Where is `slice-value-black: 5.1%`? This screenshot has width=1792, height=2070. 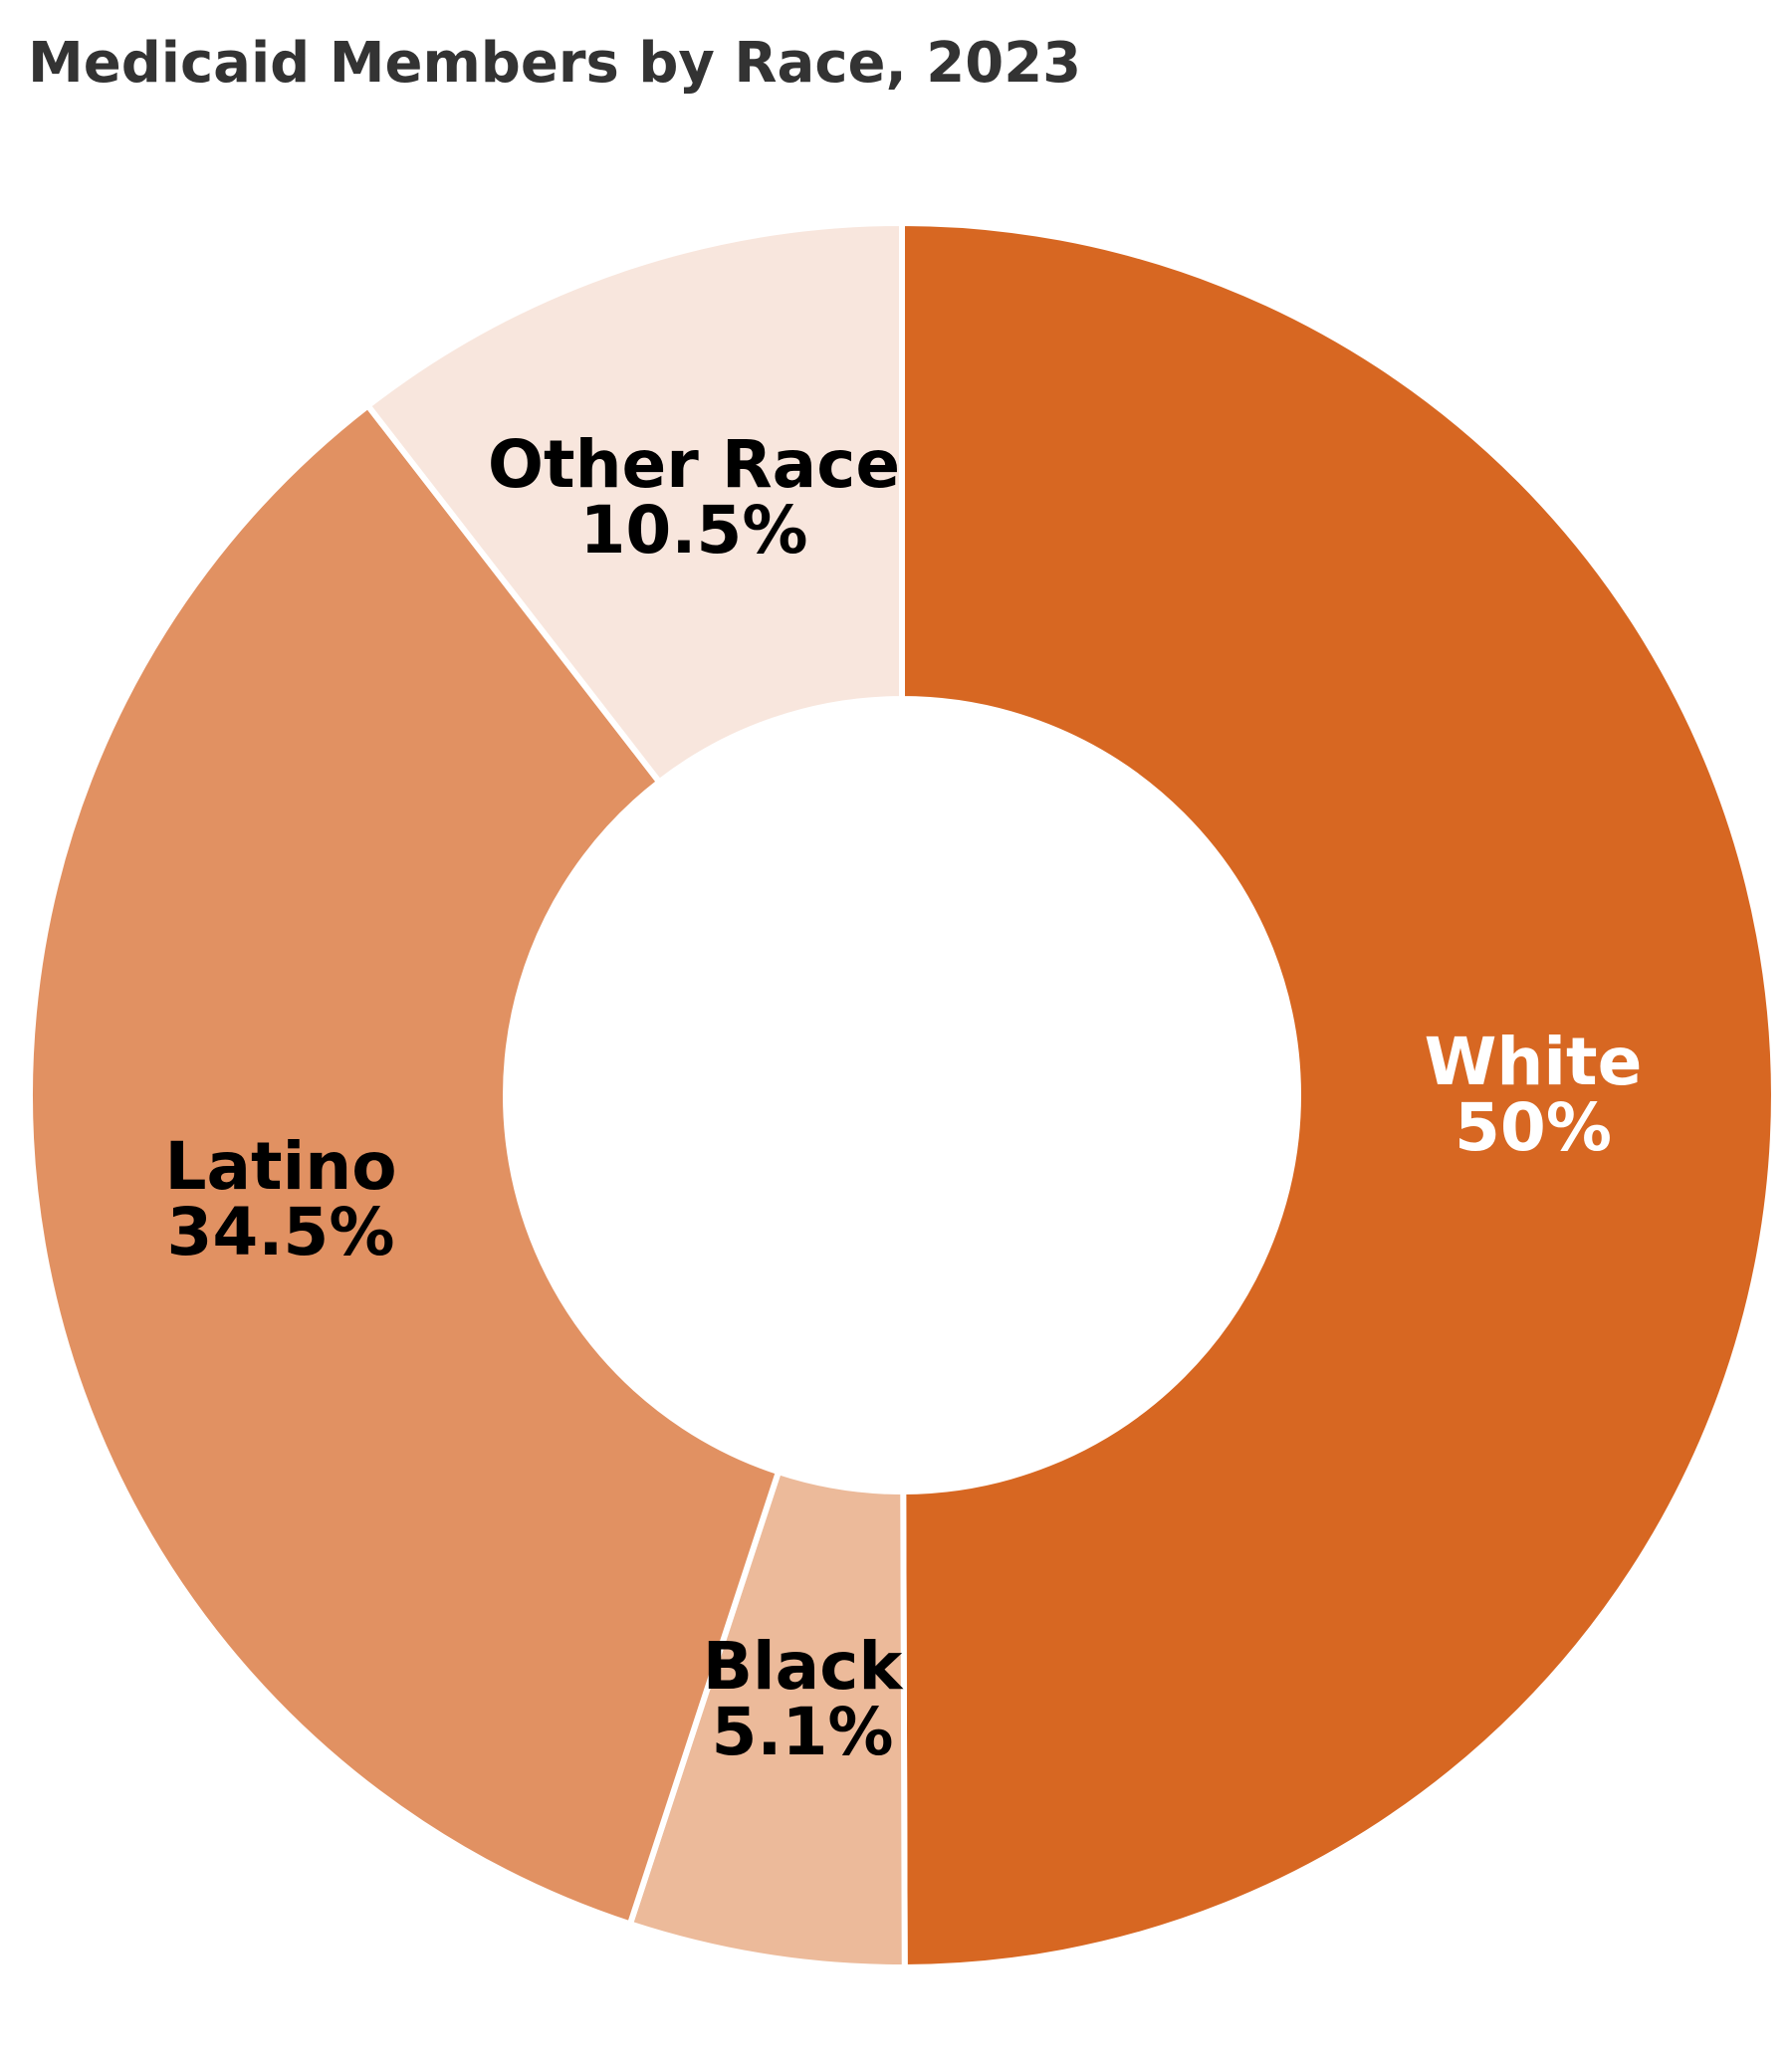 slice-value-black: 5.1% is located at coordinates (802, 1732).